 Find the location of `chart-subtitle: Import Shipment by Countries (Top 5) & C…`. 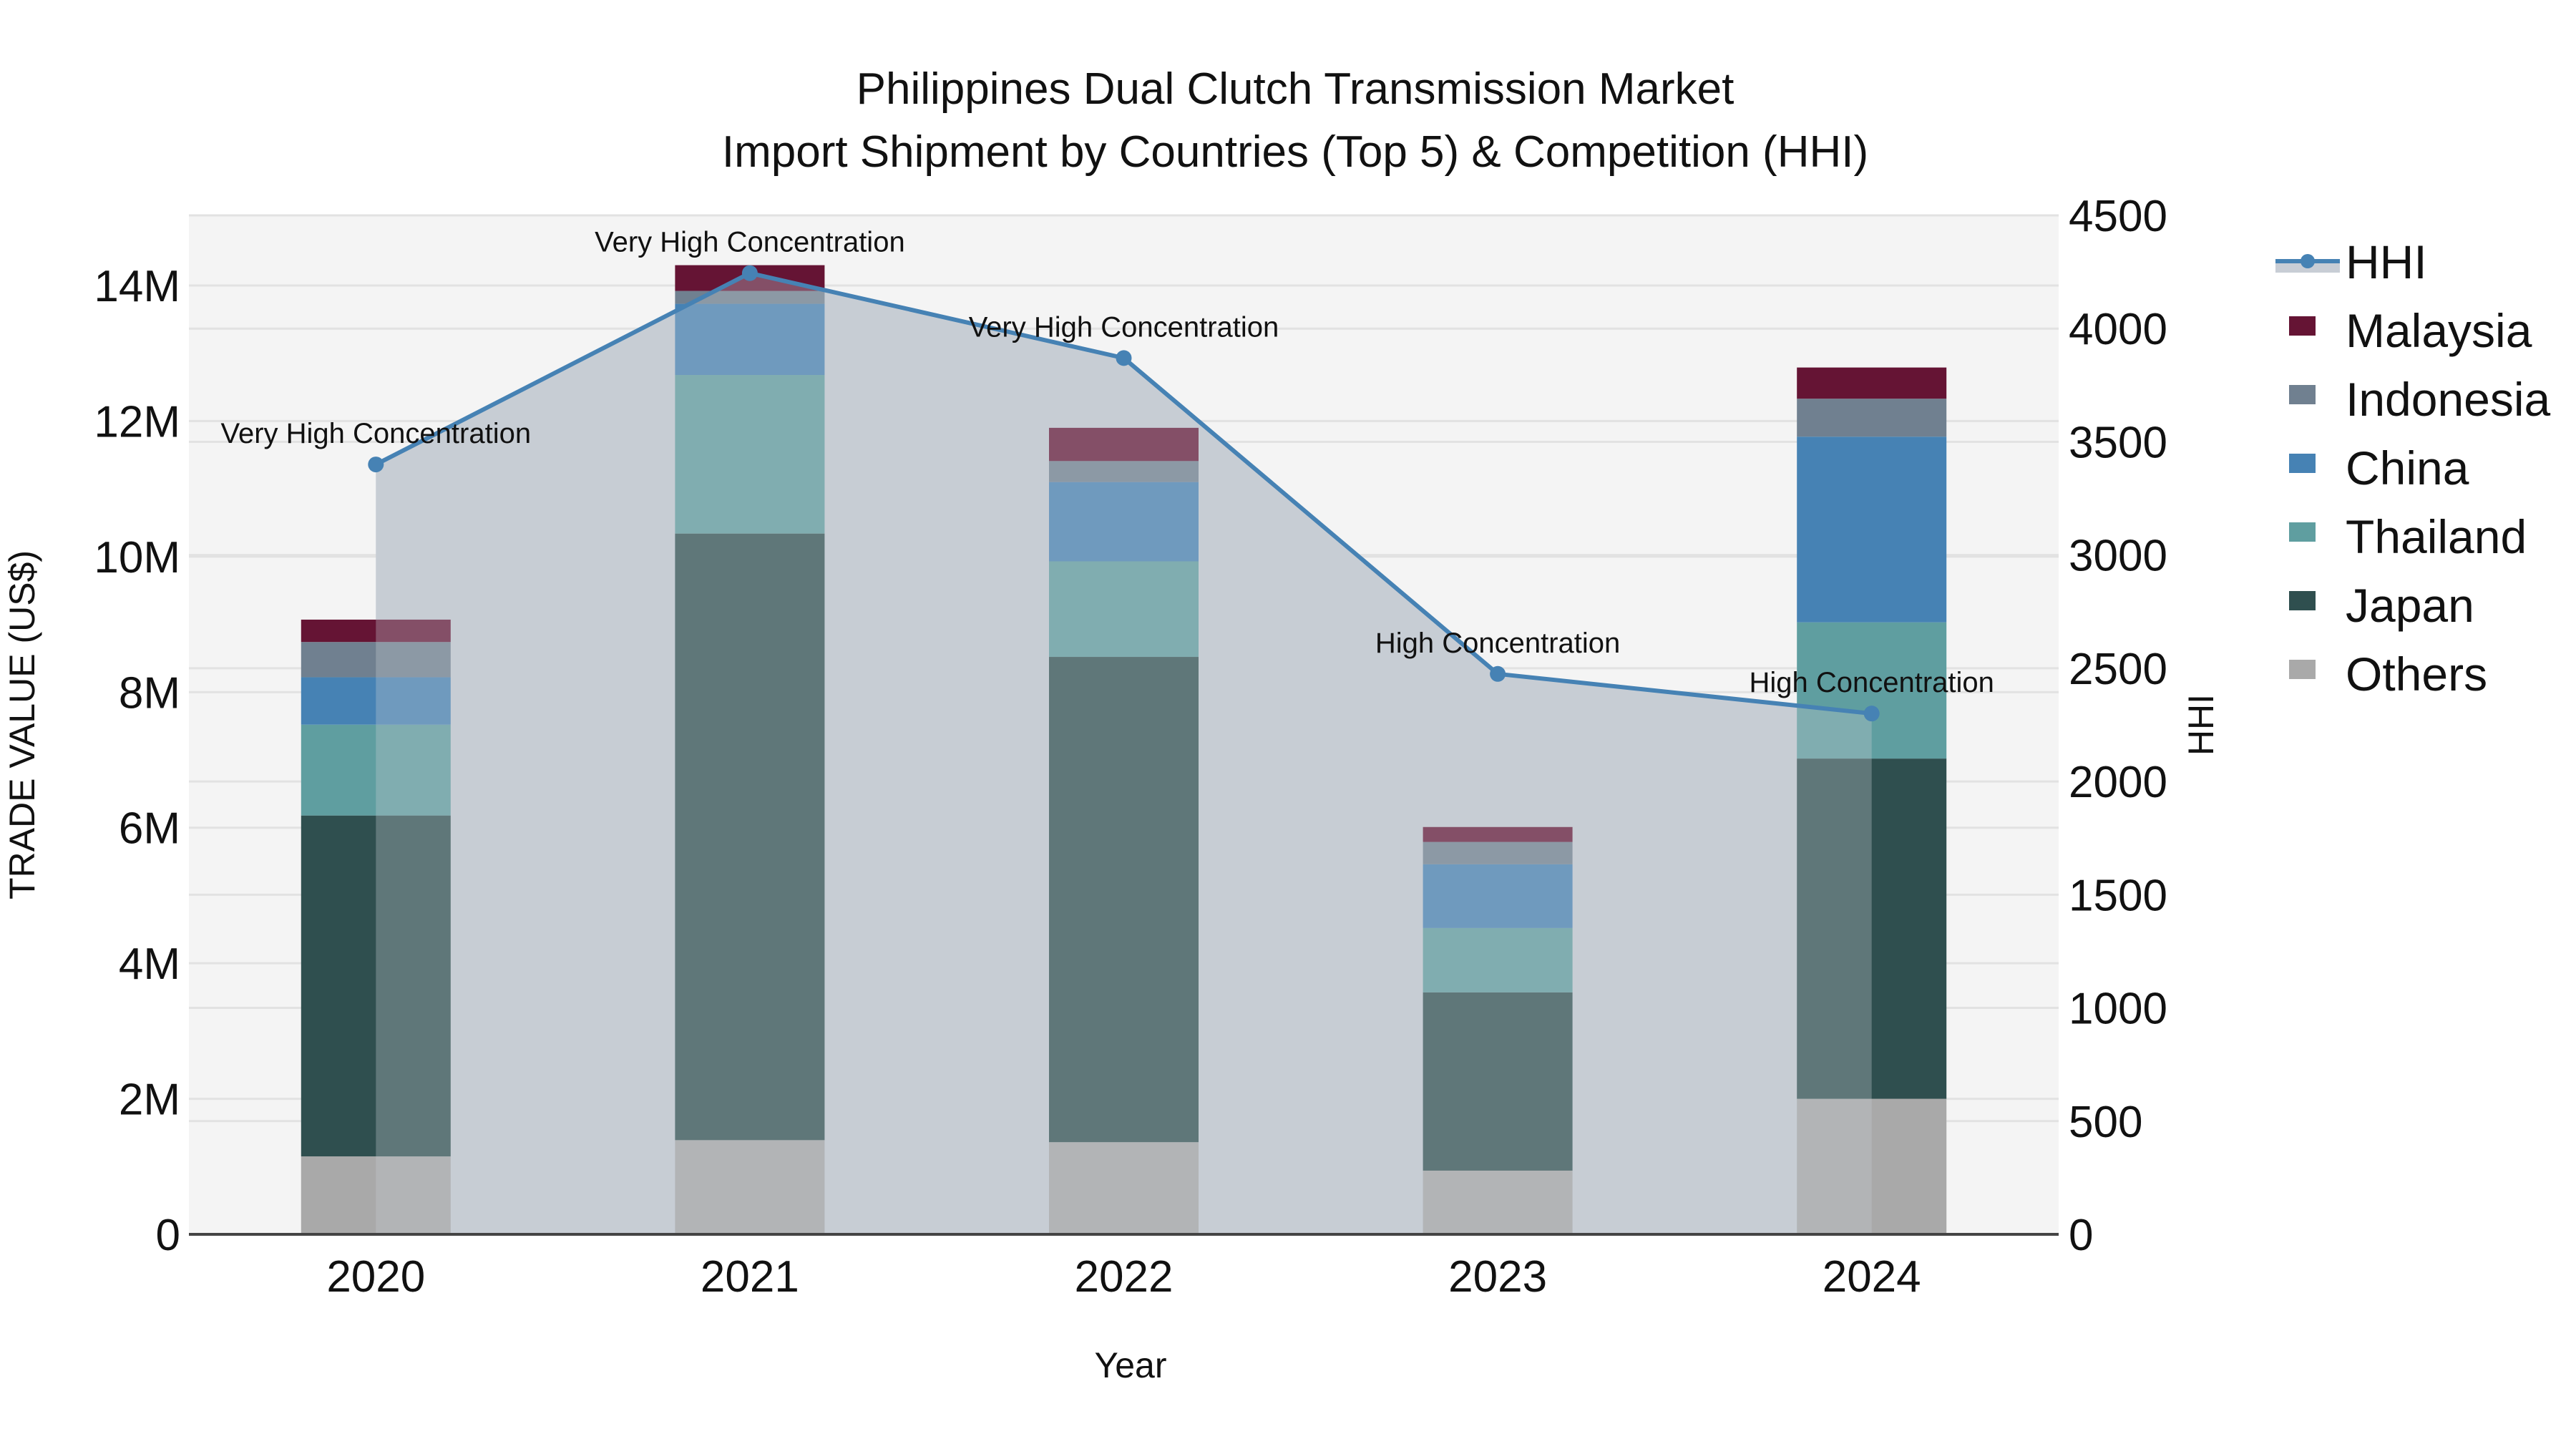

chart-subtitle: Import Shipment by Countries (Top 5) & C… is located at coordinates (1295, 152).